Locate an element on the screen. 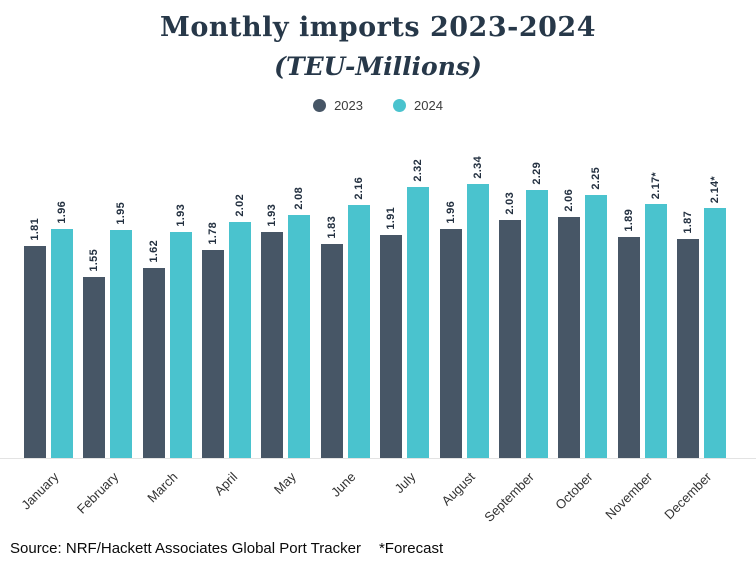 The image size is (756, 579). bar-2024-march is located at coordinates (180, 345).